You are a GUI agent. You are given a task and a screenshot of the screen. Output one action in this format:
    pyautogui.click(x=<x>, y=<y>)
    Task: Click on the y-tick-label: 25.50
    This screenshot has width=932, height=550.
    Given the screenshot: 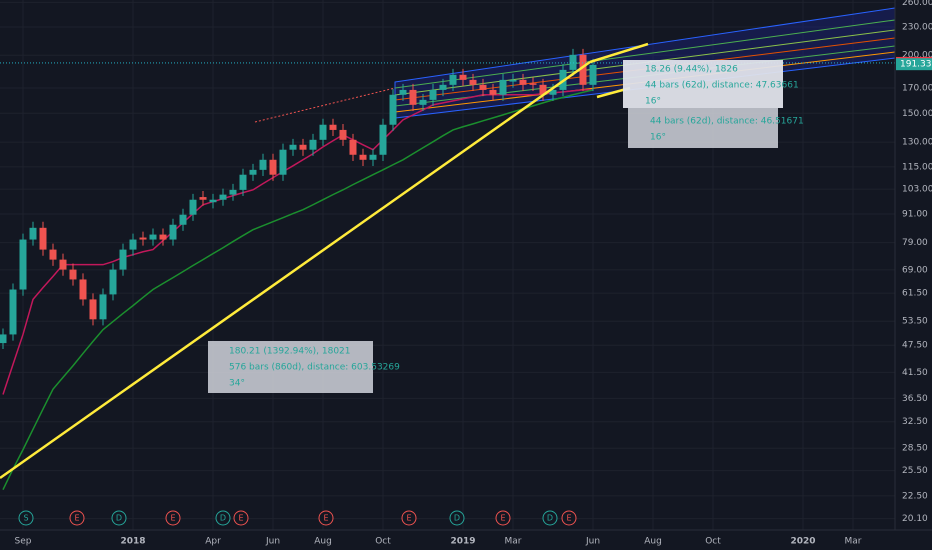 What is the action you would take?
    pyautogui.click(x=915, y=471)
    